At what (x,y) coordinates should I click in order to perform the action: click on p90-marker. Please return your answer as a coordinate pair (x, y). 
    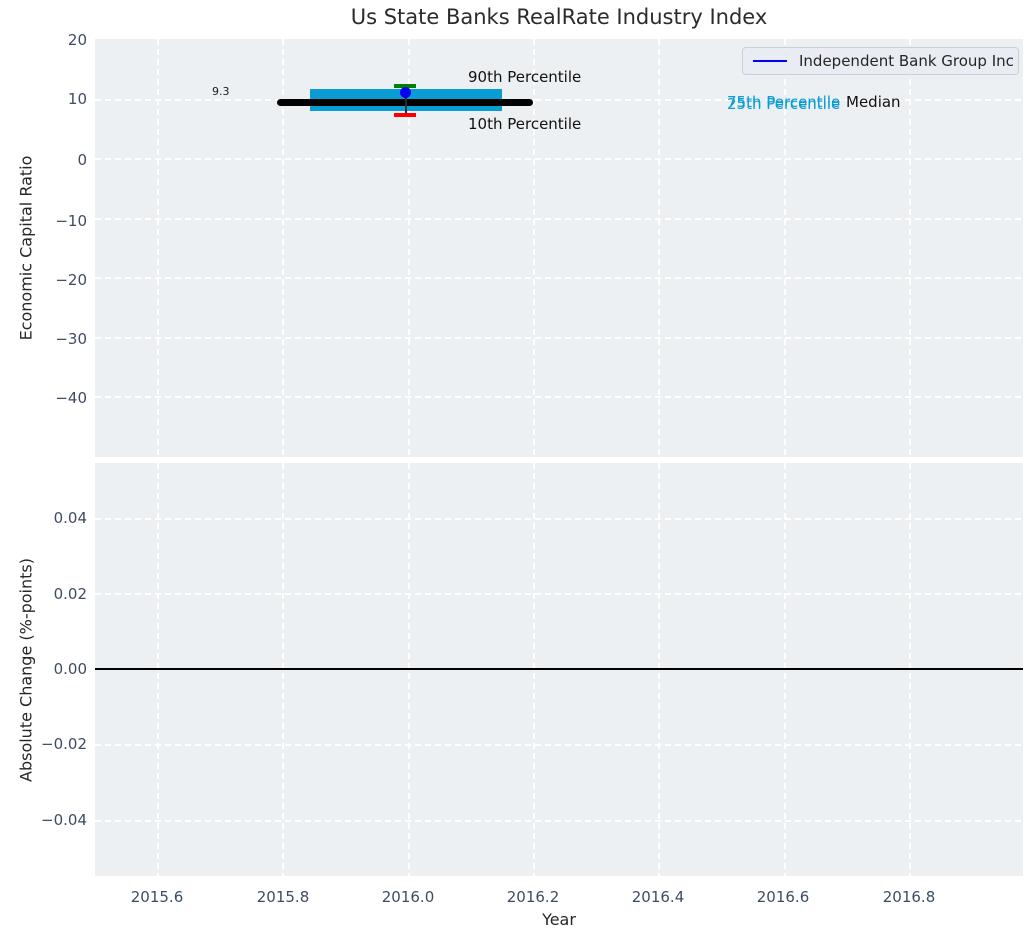
    Looking at the image, I should click on (405, 86).